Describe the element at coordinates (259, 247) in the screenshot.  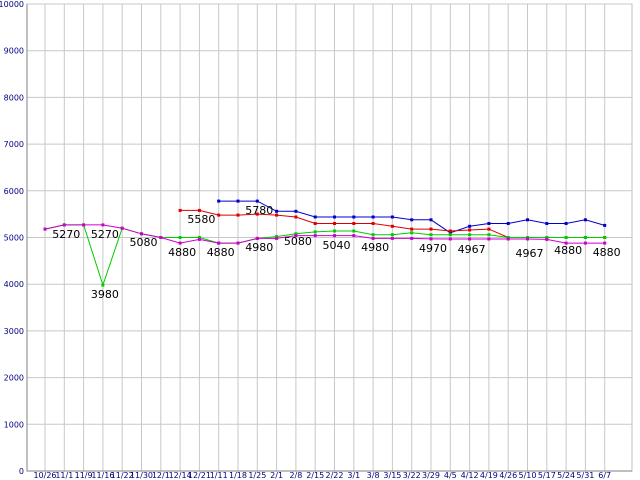
I see `data-label: 4980` at that location.